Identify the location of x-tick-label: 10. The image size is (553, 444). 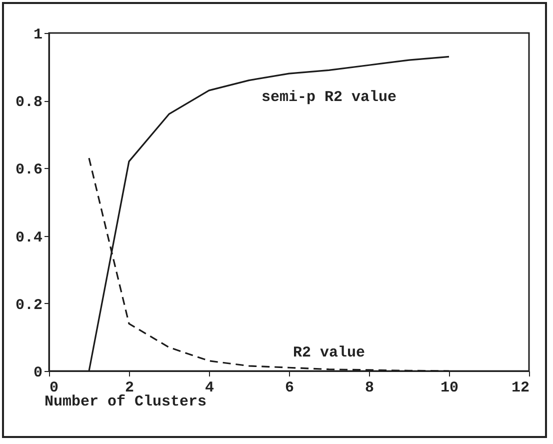
(449, 388).